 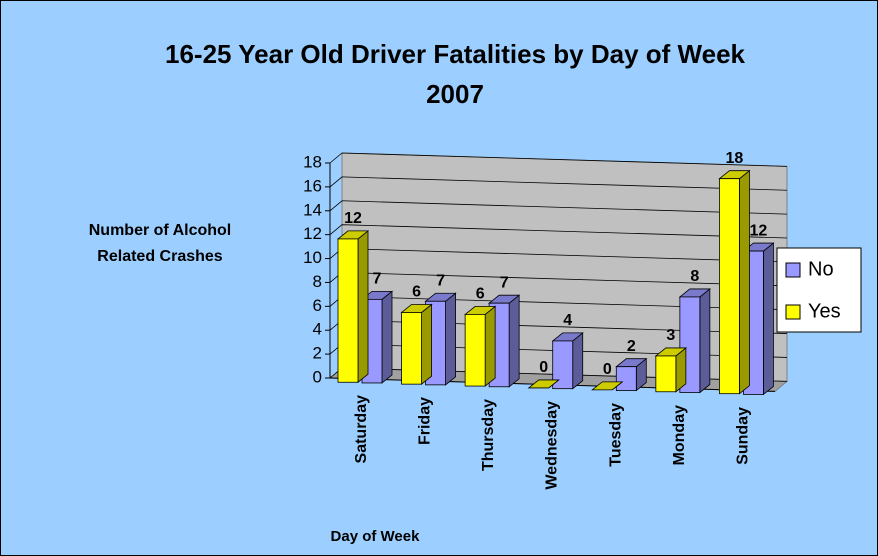 I want to click on x-tick-label: Saturday, so click(x=361, y=429).